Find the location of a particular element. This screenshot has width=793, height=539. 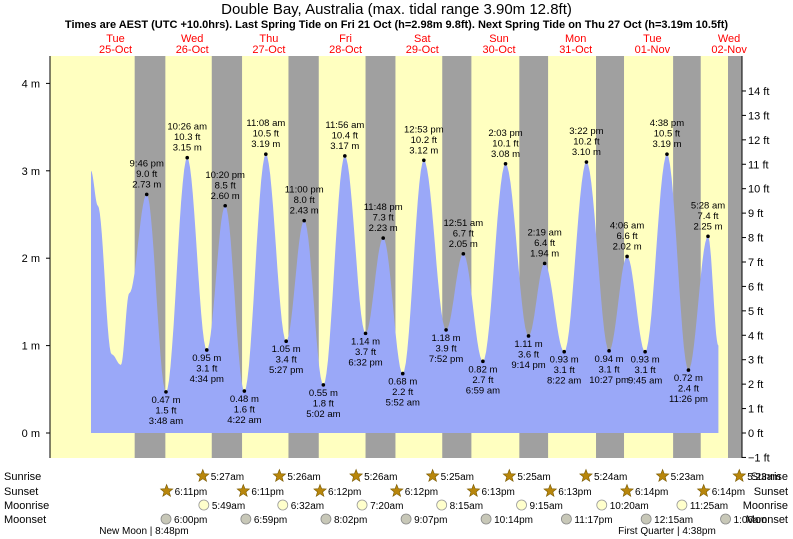

tide-label: 10.5 ft is located at coordinates (266, 134).